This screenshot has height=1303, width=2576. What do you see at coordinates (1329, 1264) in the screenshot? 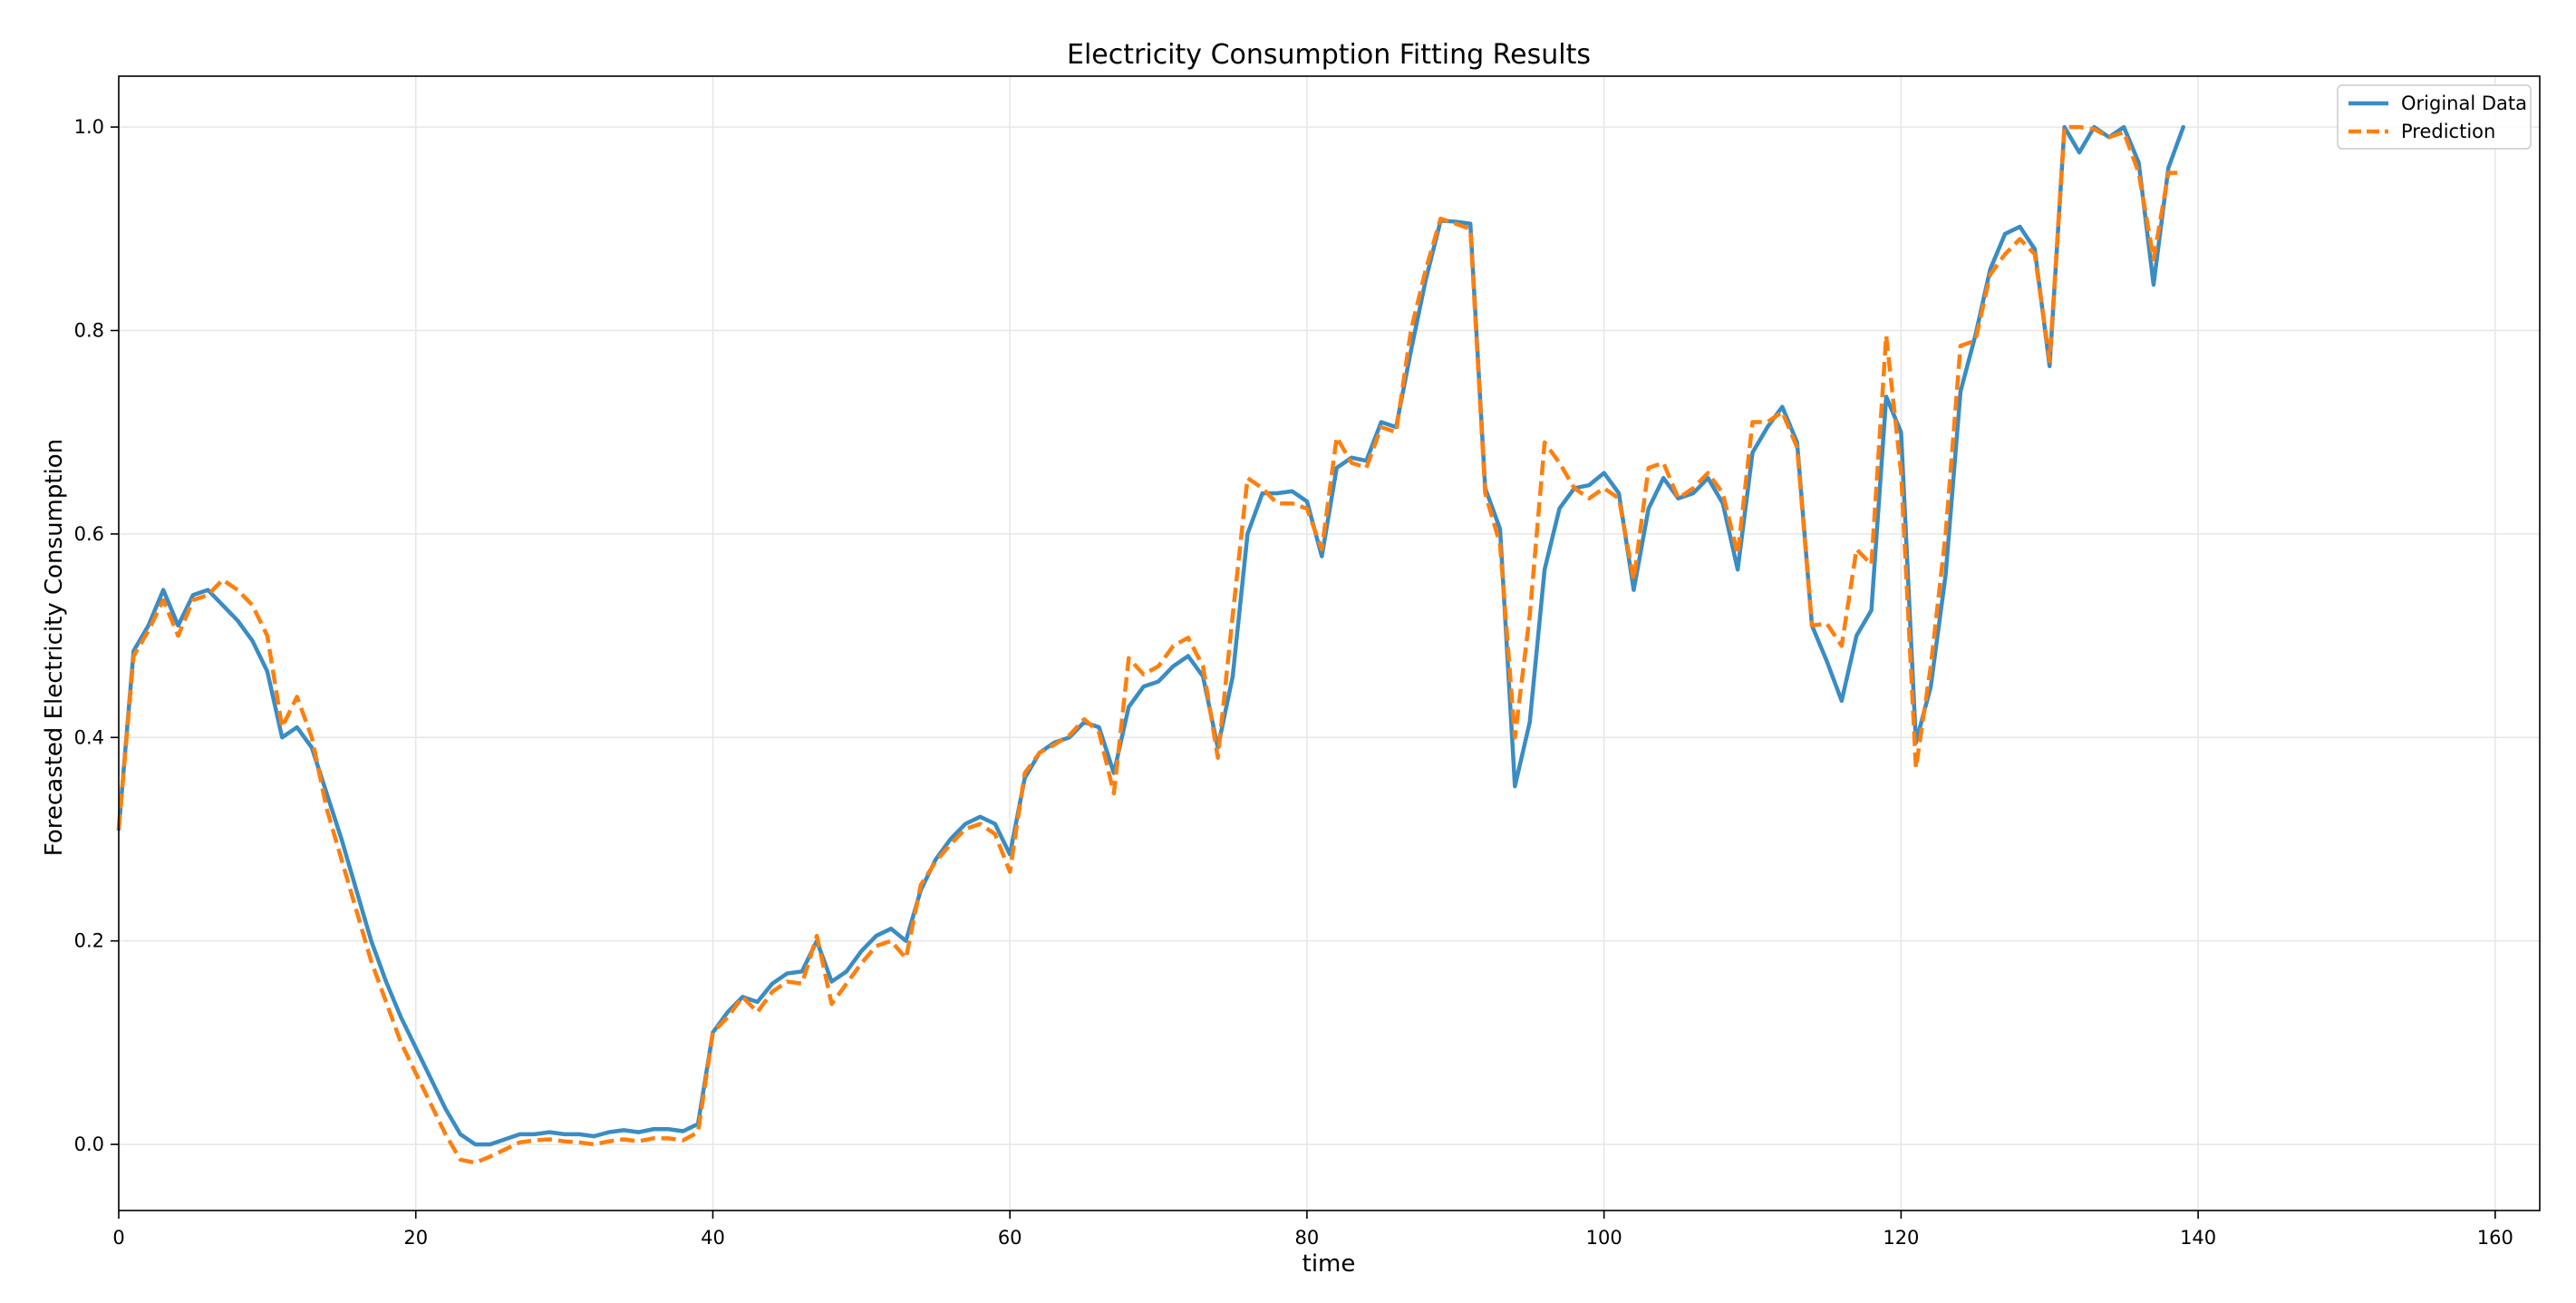
I see `x-axis-label: time` at bounding box center [1329, 1264].